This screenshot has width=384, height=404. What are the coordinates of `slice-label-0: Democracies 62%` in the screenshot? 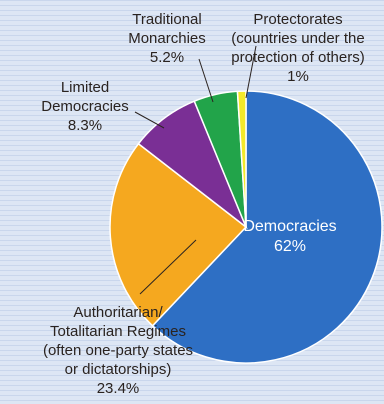 It's located at (289, 236).